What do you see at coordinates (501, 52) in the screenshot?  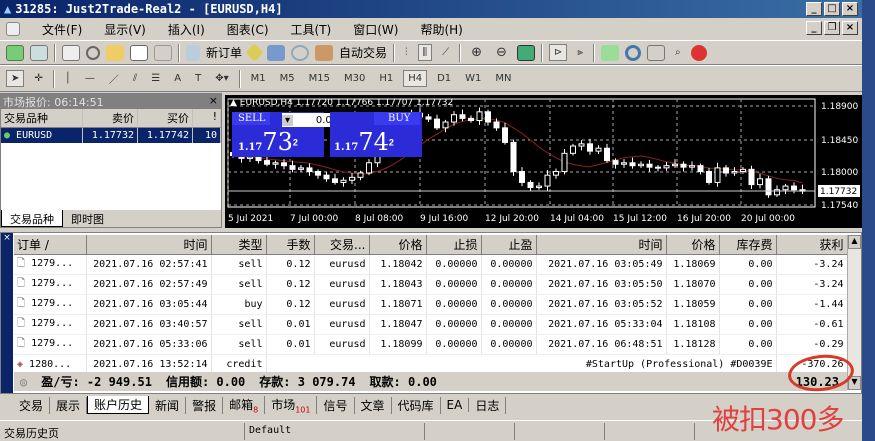 I see `zoom-out-icon: ⊖` at bounding box center [501, 52].